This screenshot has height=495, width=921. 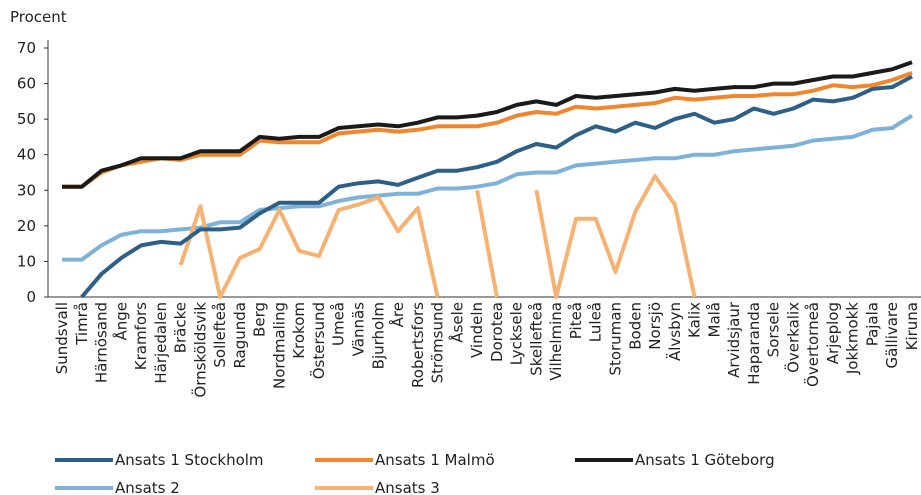 I want to click on x-tick-label: Skellefteå, so click(x=536, y=339).